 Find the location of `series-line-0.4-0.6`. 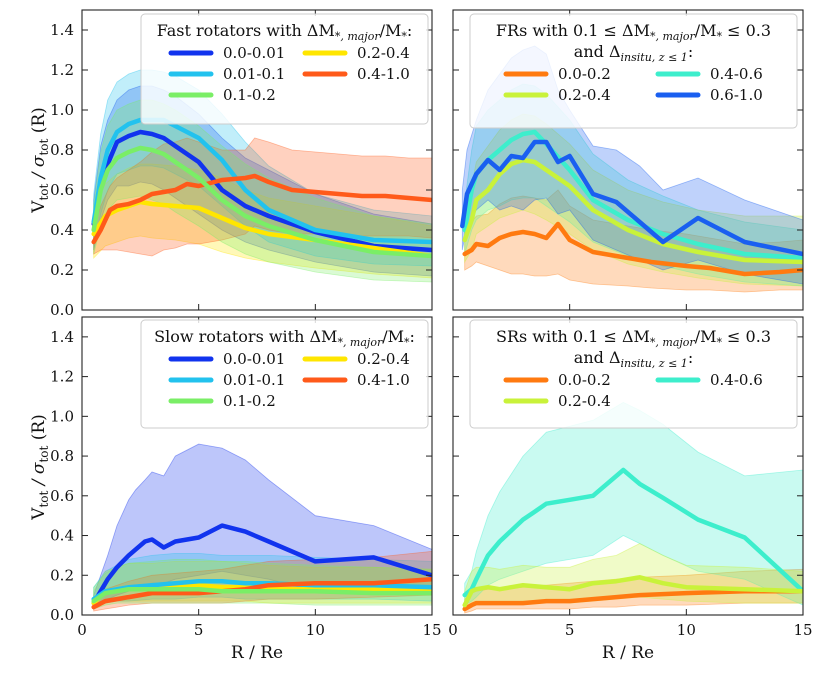

series-line-0.4-0.6 is located at coordinates (632, 532).